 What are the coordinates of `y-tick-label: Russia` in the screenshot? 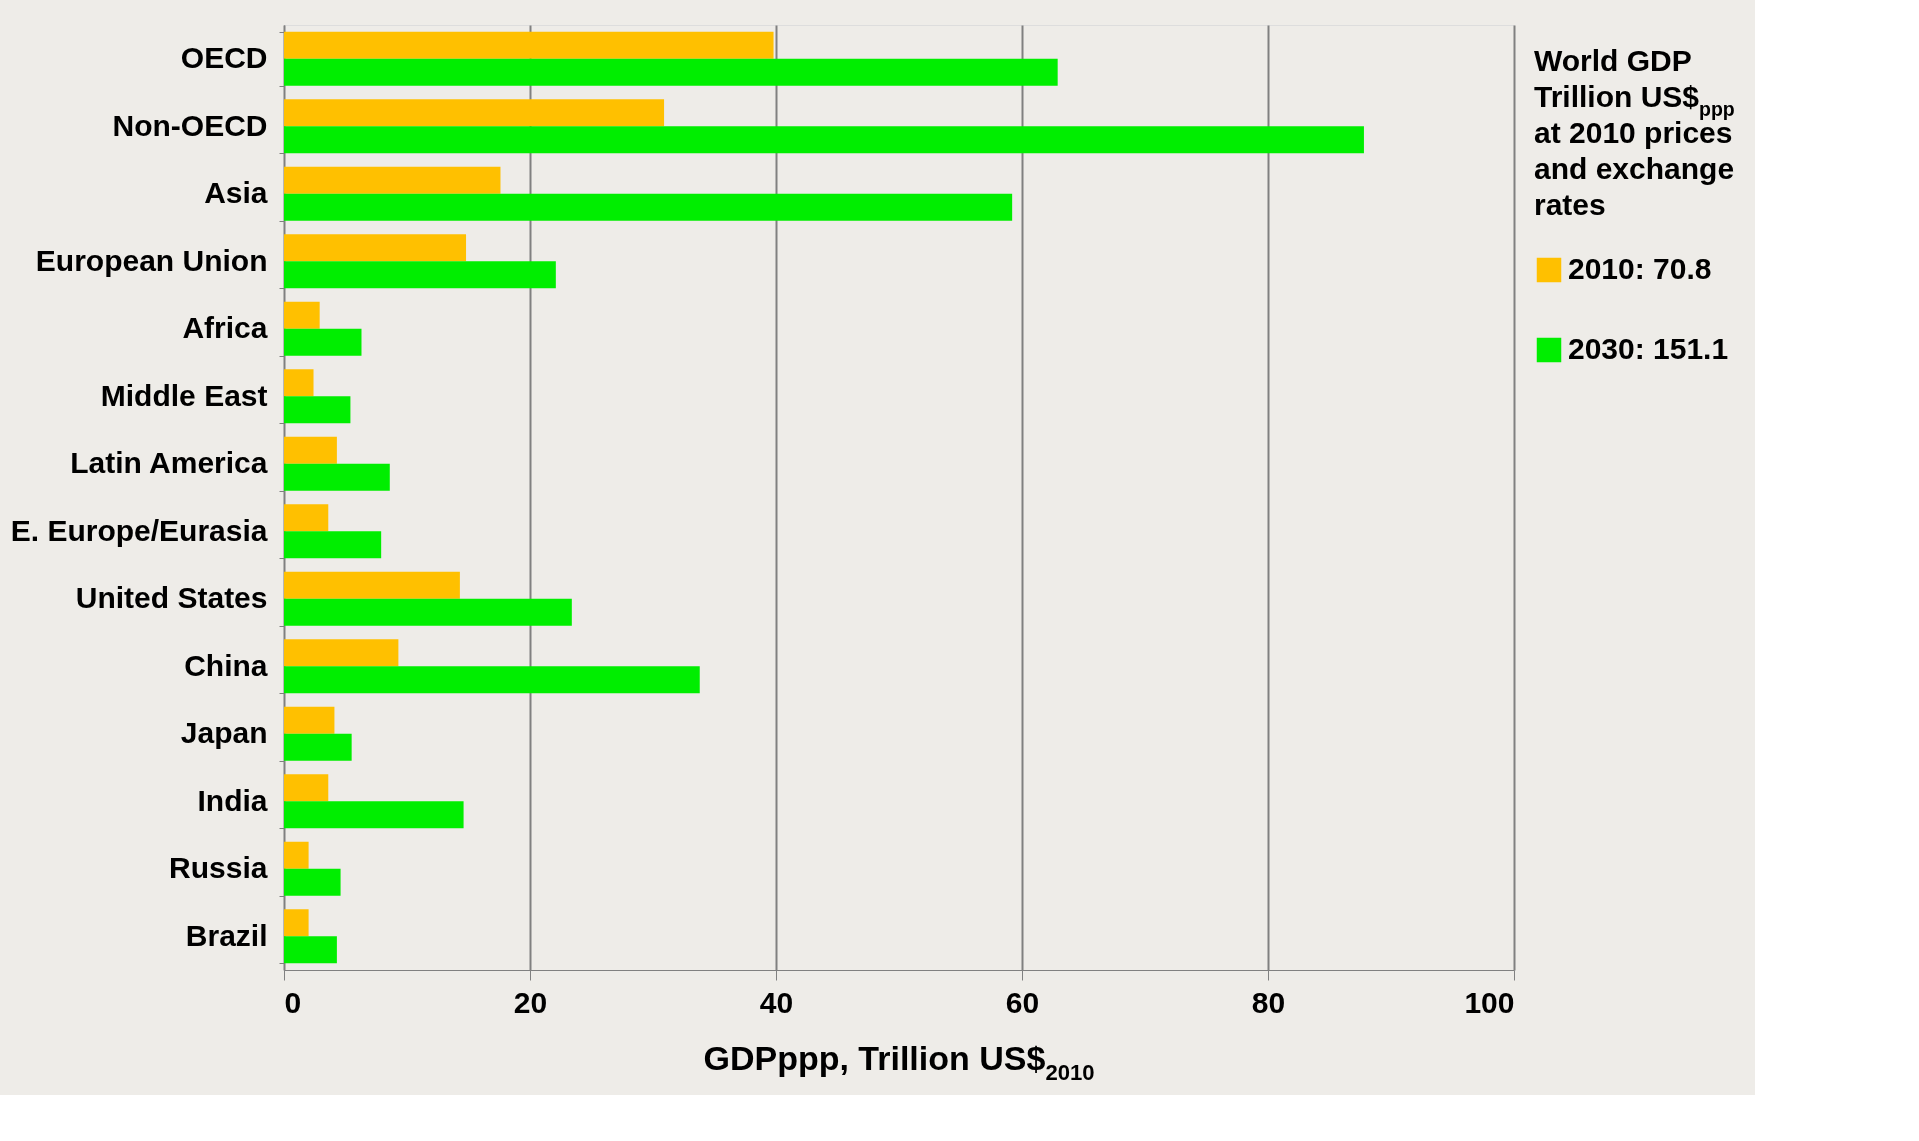 It's located at (218, 868).